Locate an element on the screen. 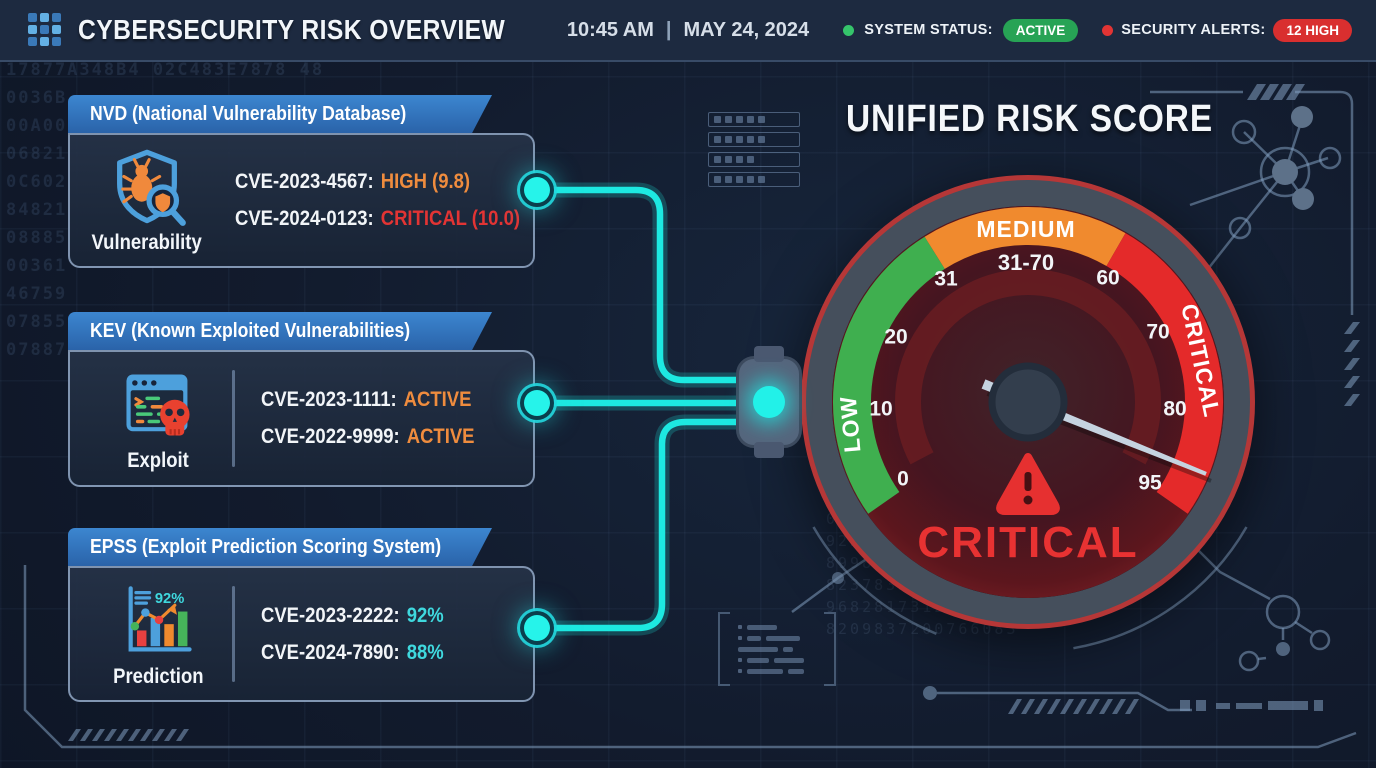 The height and width of the screenshot is (768, 1376). gauge-status-label: CRITICAL is located at coordinates (1027, 542).